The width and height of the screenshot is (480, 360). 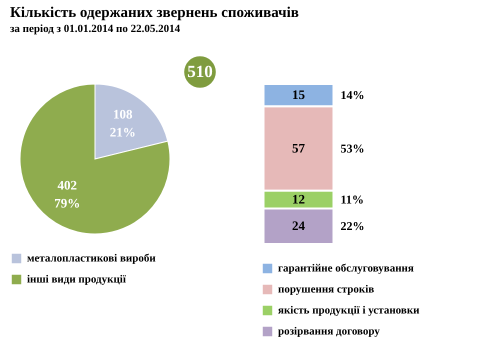 I want to click on legend-label: гарантійне обслуговування, so click(x=346, y=268).